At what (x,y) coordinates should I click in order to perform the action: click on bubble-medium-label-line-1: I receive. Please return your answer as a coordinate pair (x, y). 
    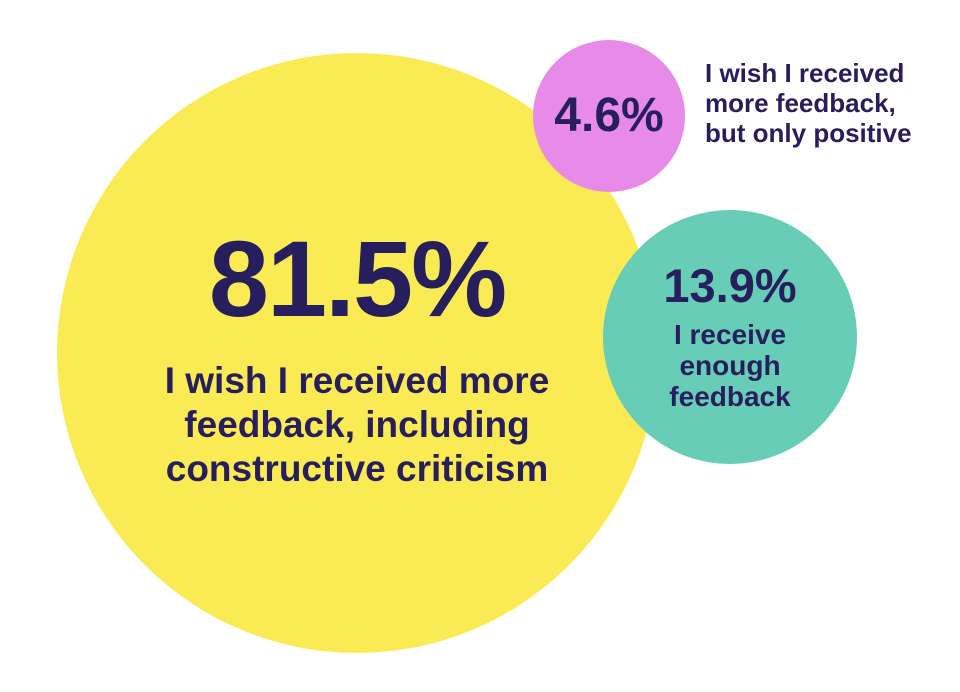
    Looking at the image, I should click on (730, 334).